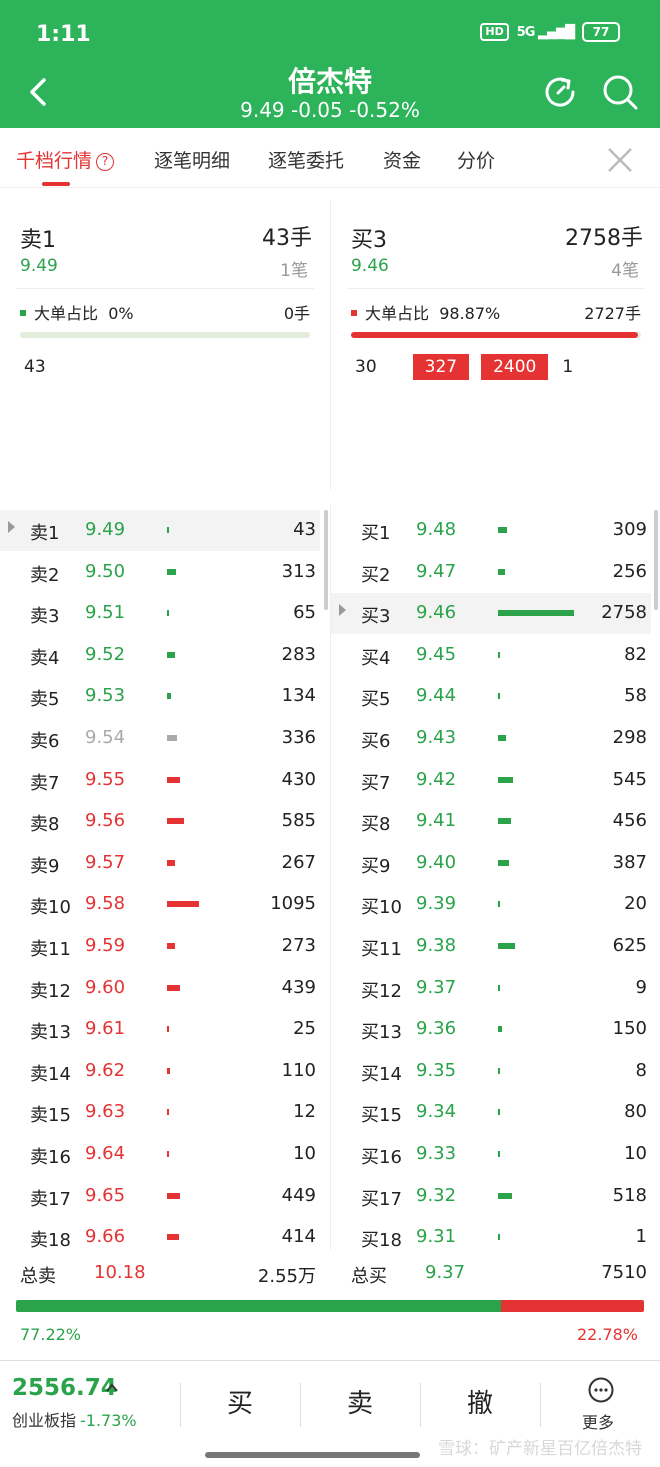  I want to click on buy-sell-ratio-bar, so click(330, 1306).